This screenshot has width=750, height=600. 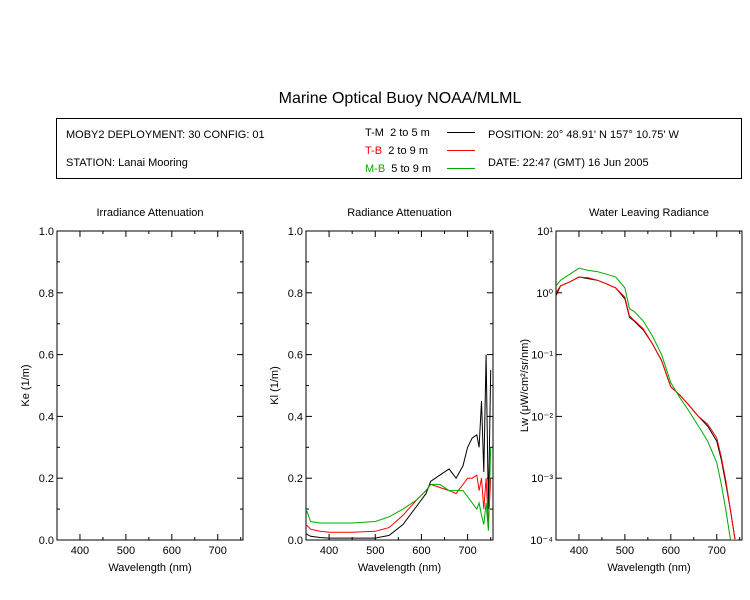 What do you see at coordinates (374, 151) in the screenshot?
I see `legend-code: T-B` at bounding box center [374, 151].